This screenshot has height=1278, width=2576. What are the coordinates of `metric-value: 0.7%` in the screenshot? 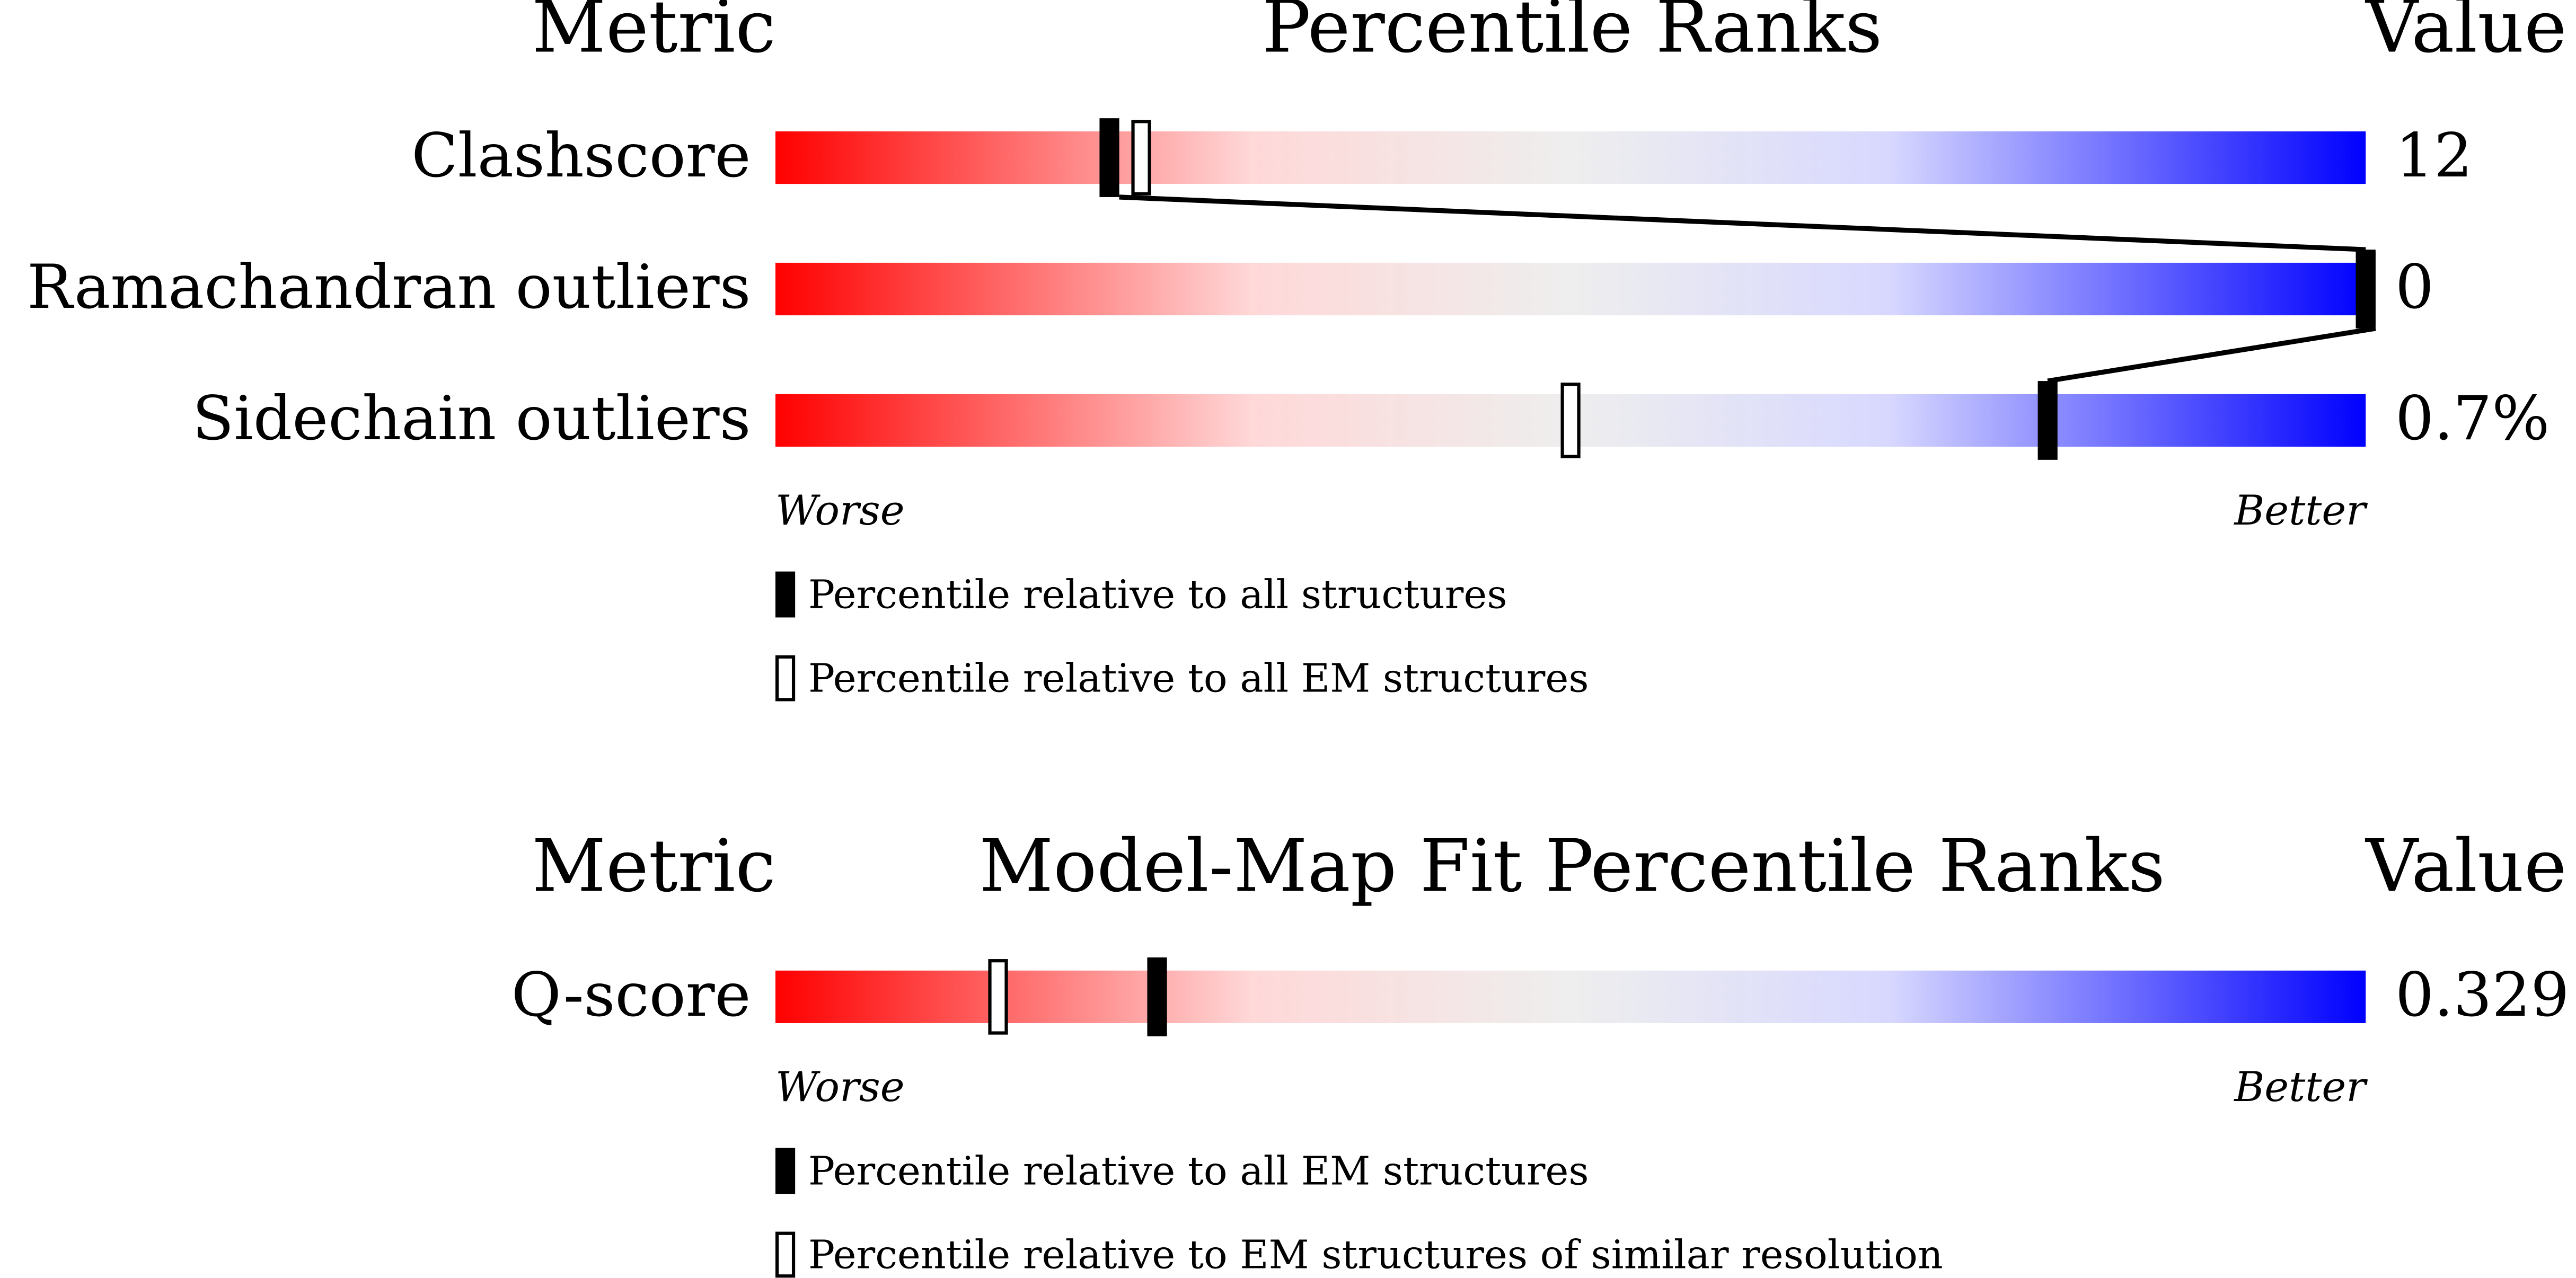 It's located at (2472, 419).